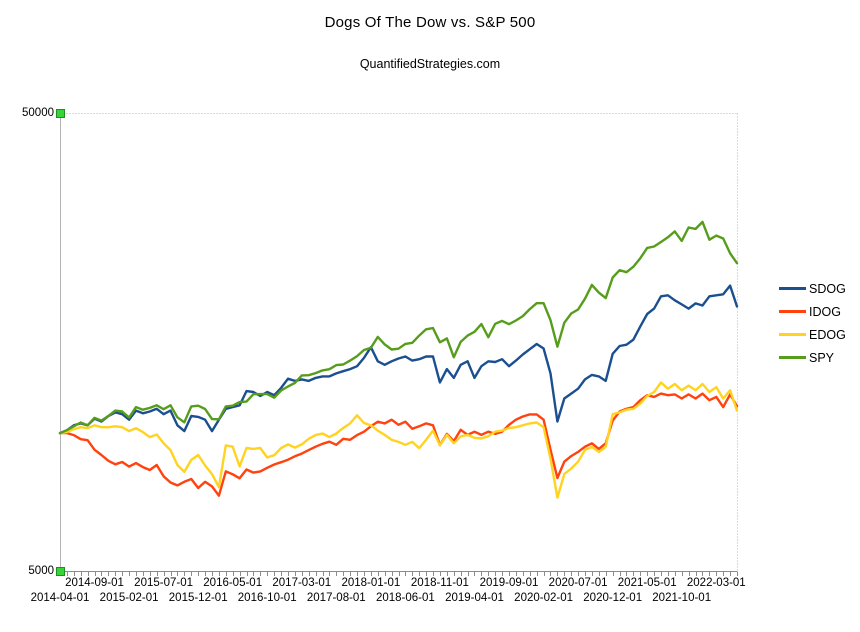  I want to click on series-line-edog, so click(398, 440).